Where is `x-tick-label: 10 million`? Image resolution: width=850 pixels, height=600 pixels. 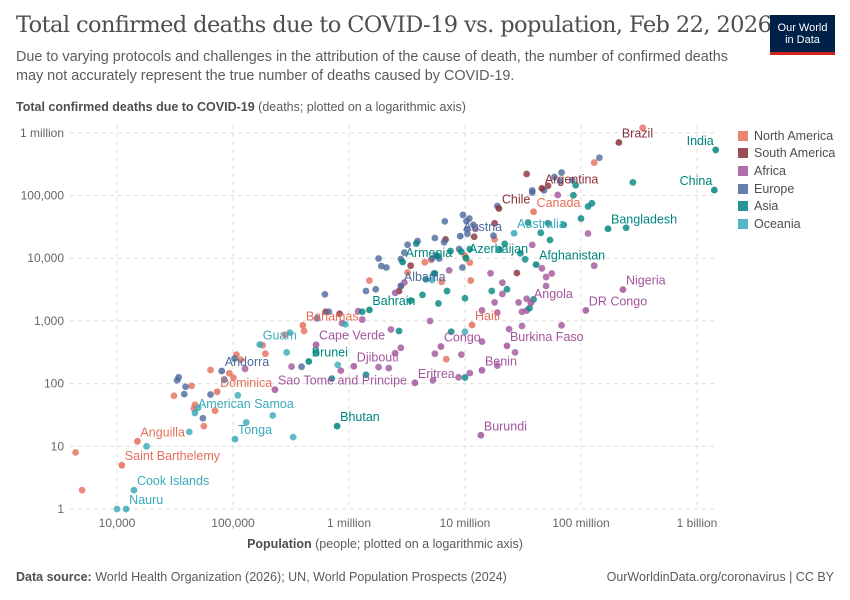 x-tick-label: 10 million is located at coordinates (465, 523).